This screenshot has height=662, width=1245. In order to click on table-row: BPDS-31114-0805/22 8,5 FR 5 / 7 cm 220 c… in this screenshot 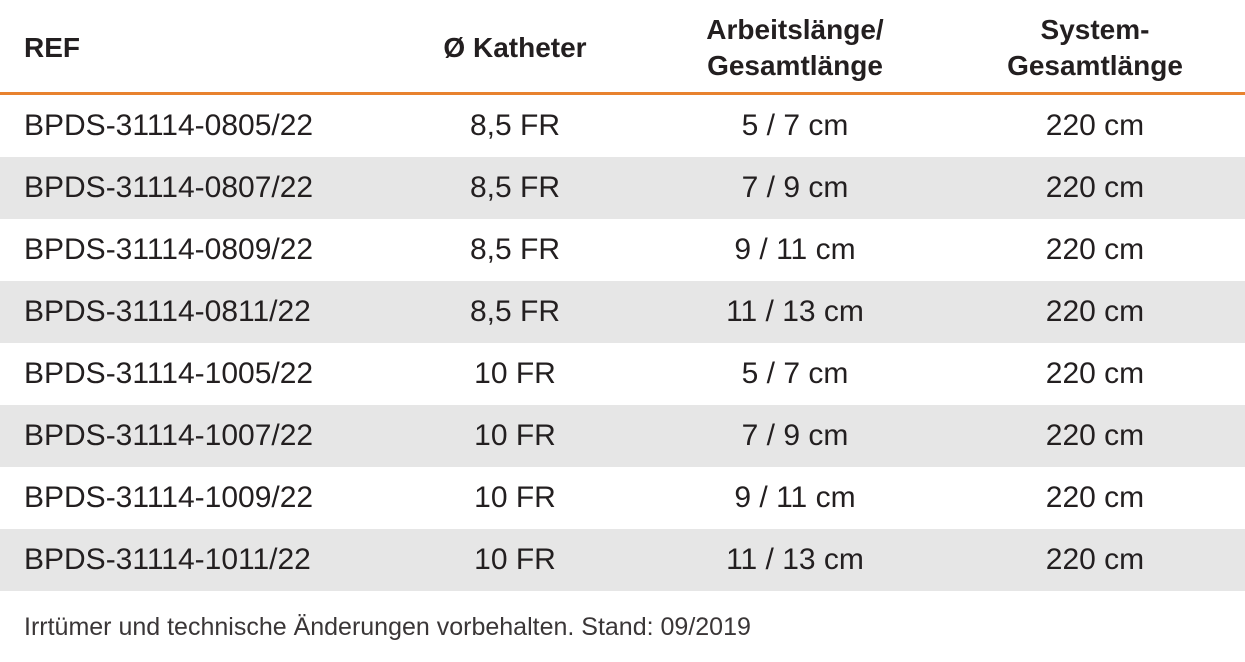, I will do `click(622, 126)`.